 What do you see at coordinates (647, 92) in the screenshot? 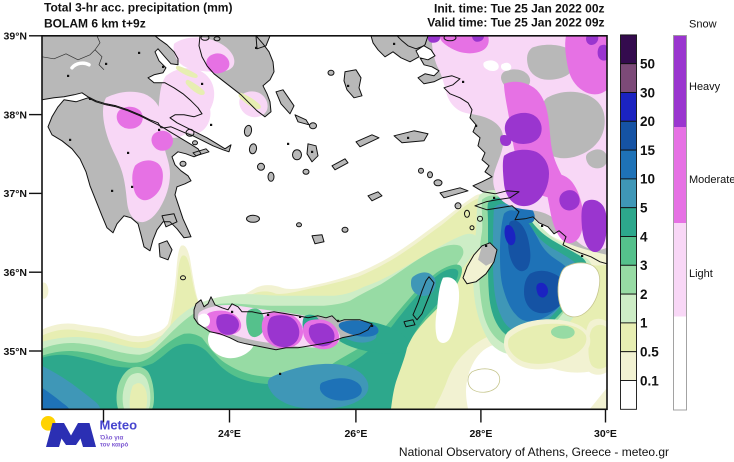
I see `svg-text: 30` at bounding box center [647, 92].